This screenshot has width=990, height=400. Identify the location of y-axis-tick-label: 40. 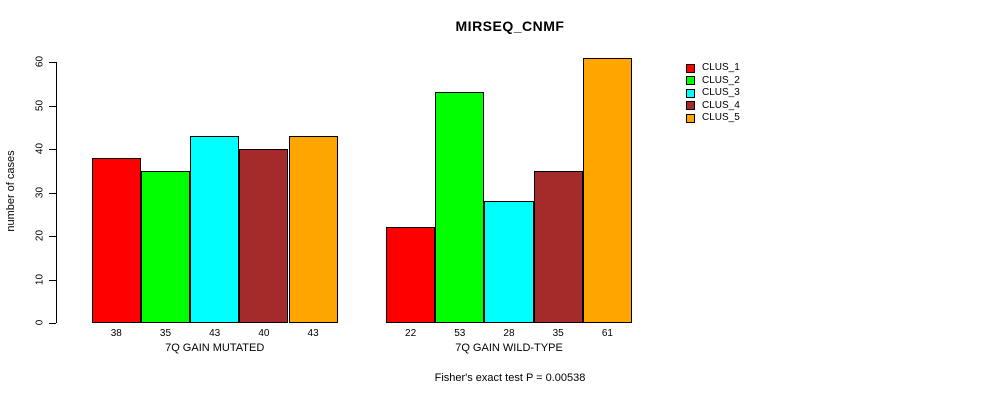
(40, 148).